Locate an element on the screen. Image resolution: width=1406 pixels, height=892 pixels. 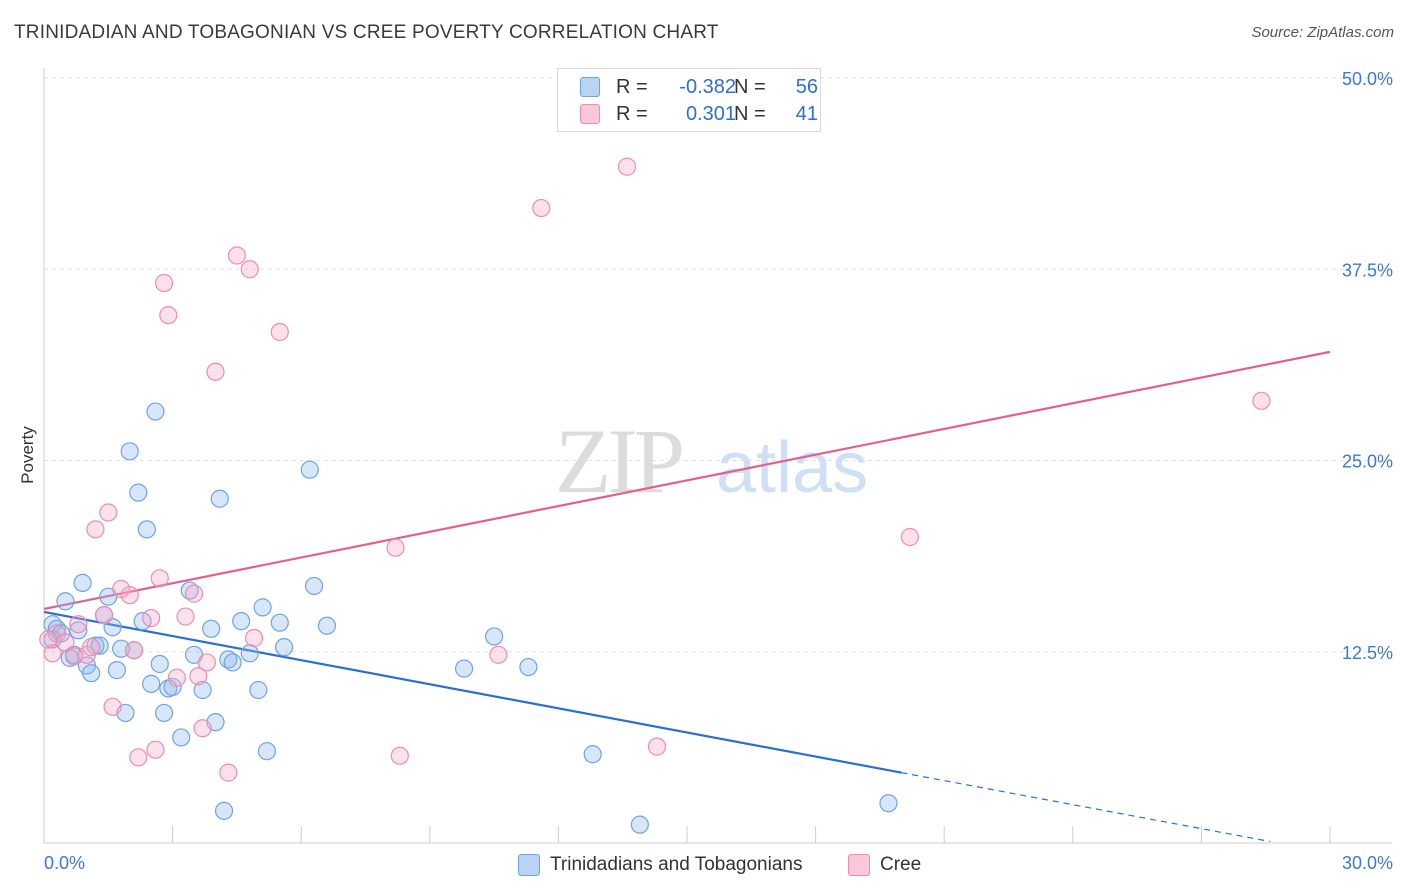
y-tick-label: 50.0% is located at coordinates (1367, 79).